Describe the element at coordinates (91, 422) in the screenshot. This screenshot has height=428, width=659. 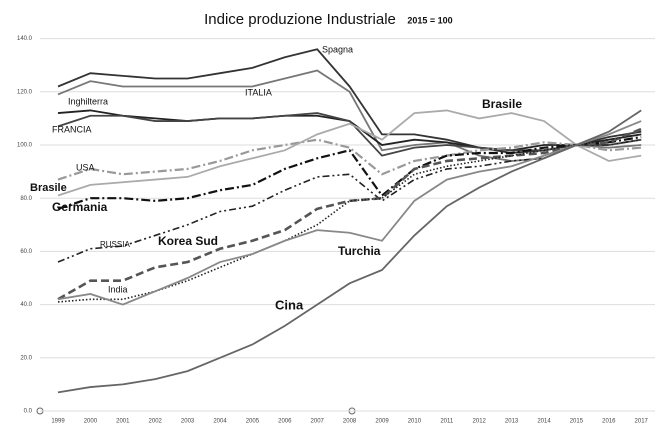
I see `x-tick-label: 2000` at that location.